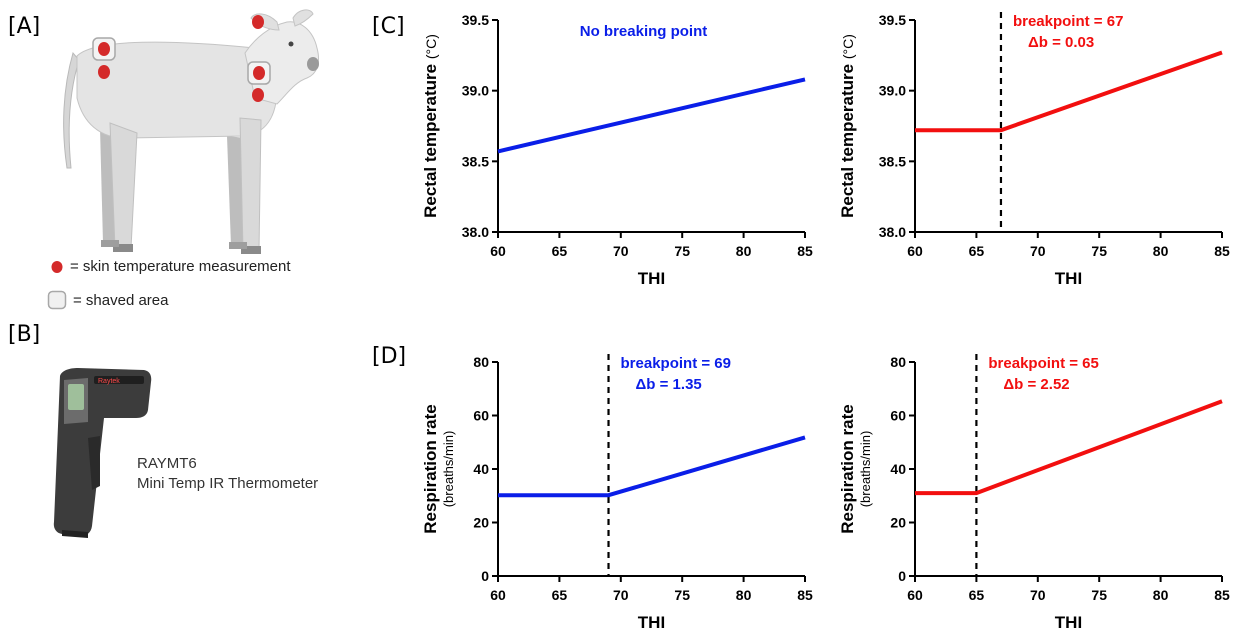 This screenshot has width=1237, height=632. Describe the element at coordinates (102, 453) in the screenshot. I see `thermometer-illustration: Raytek` at that location.